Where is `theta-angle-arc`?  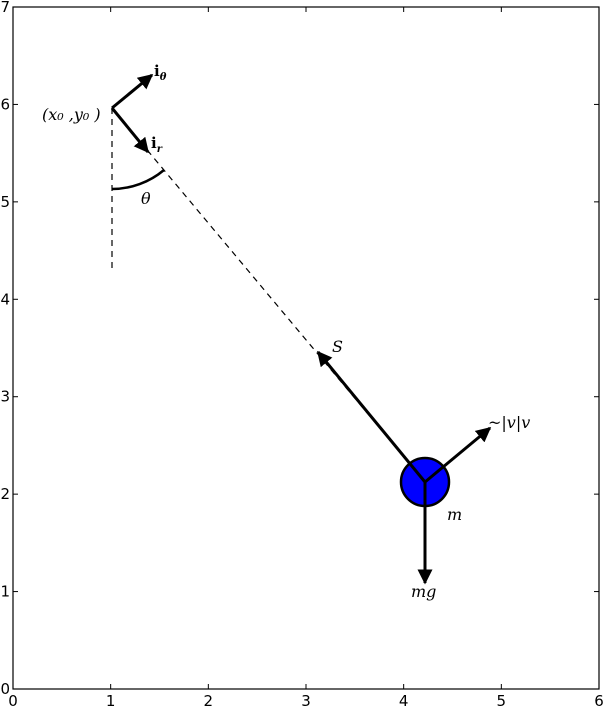
theta-angle-arc is located at coordinates (138, 180).